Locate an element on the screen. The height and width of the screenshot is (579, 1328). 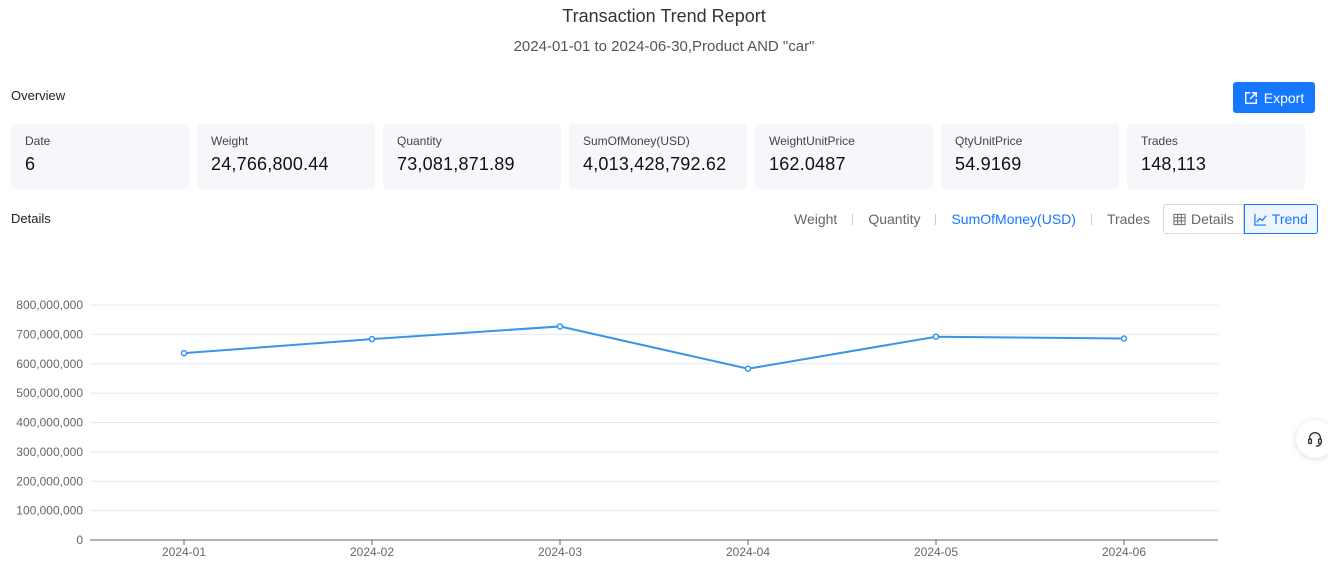
table-icon is located at coordinates (1179, 219).